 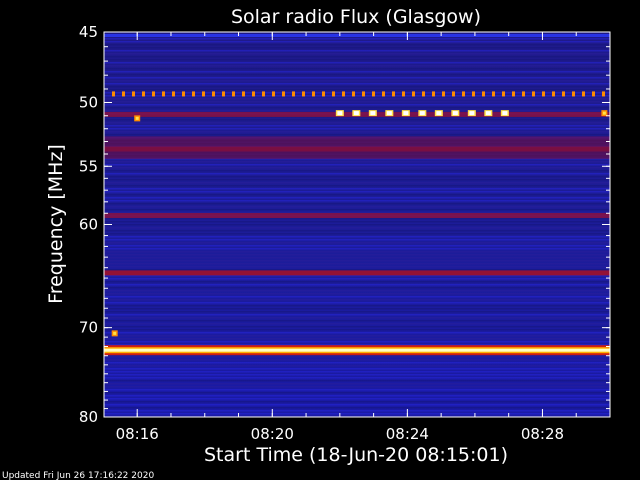 I want to click on chart-title: Solar radio Flux (Glasgow), so click(x=356, y=17).